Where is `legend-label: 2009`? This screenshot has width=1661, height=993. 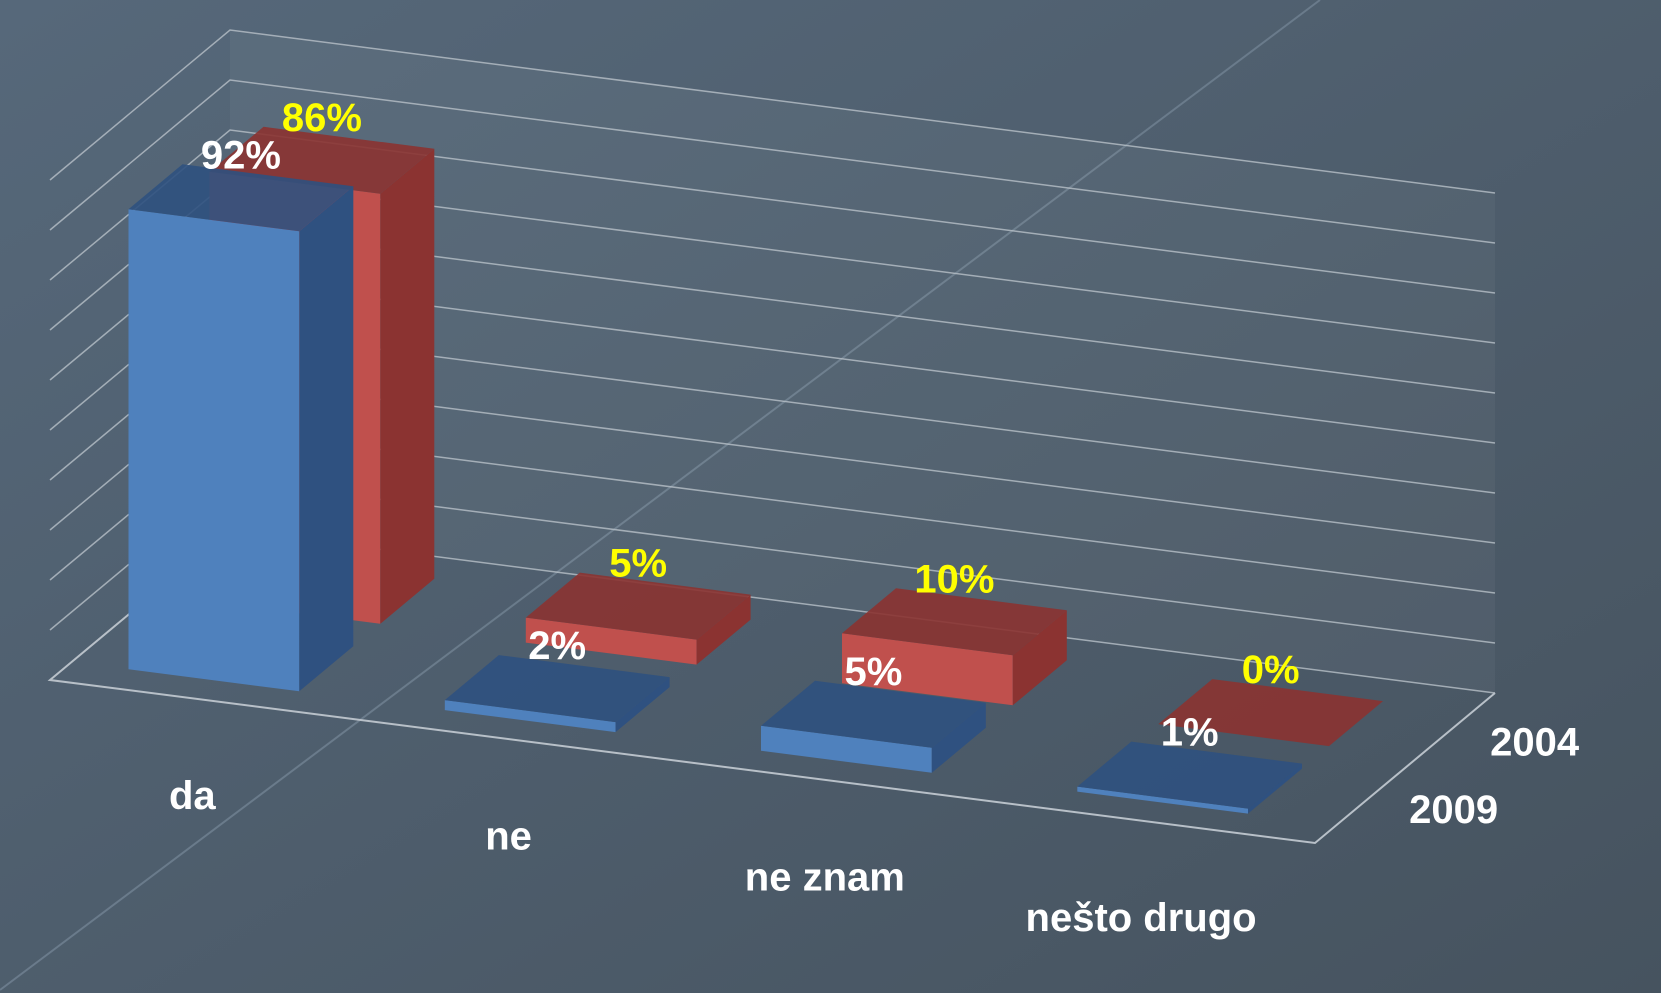
legend-label: 2009 is located at coordinates (1453, 810).